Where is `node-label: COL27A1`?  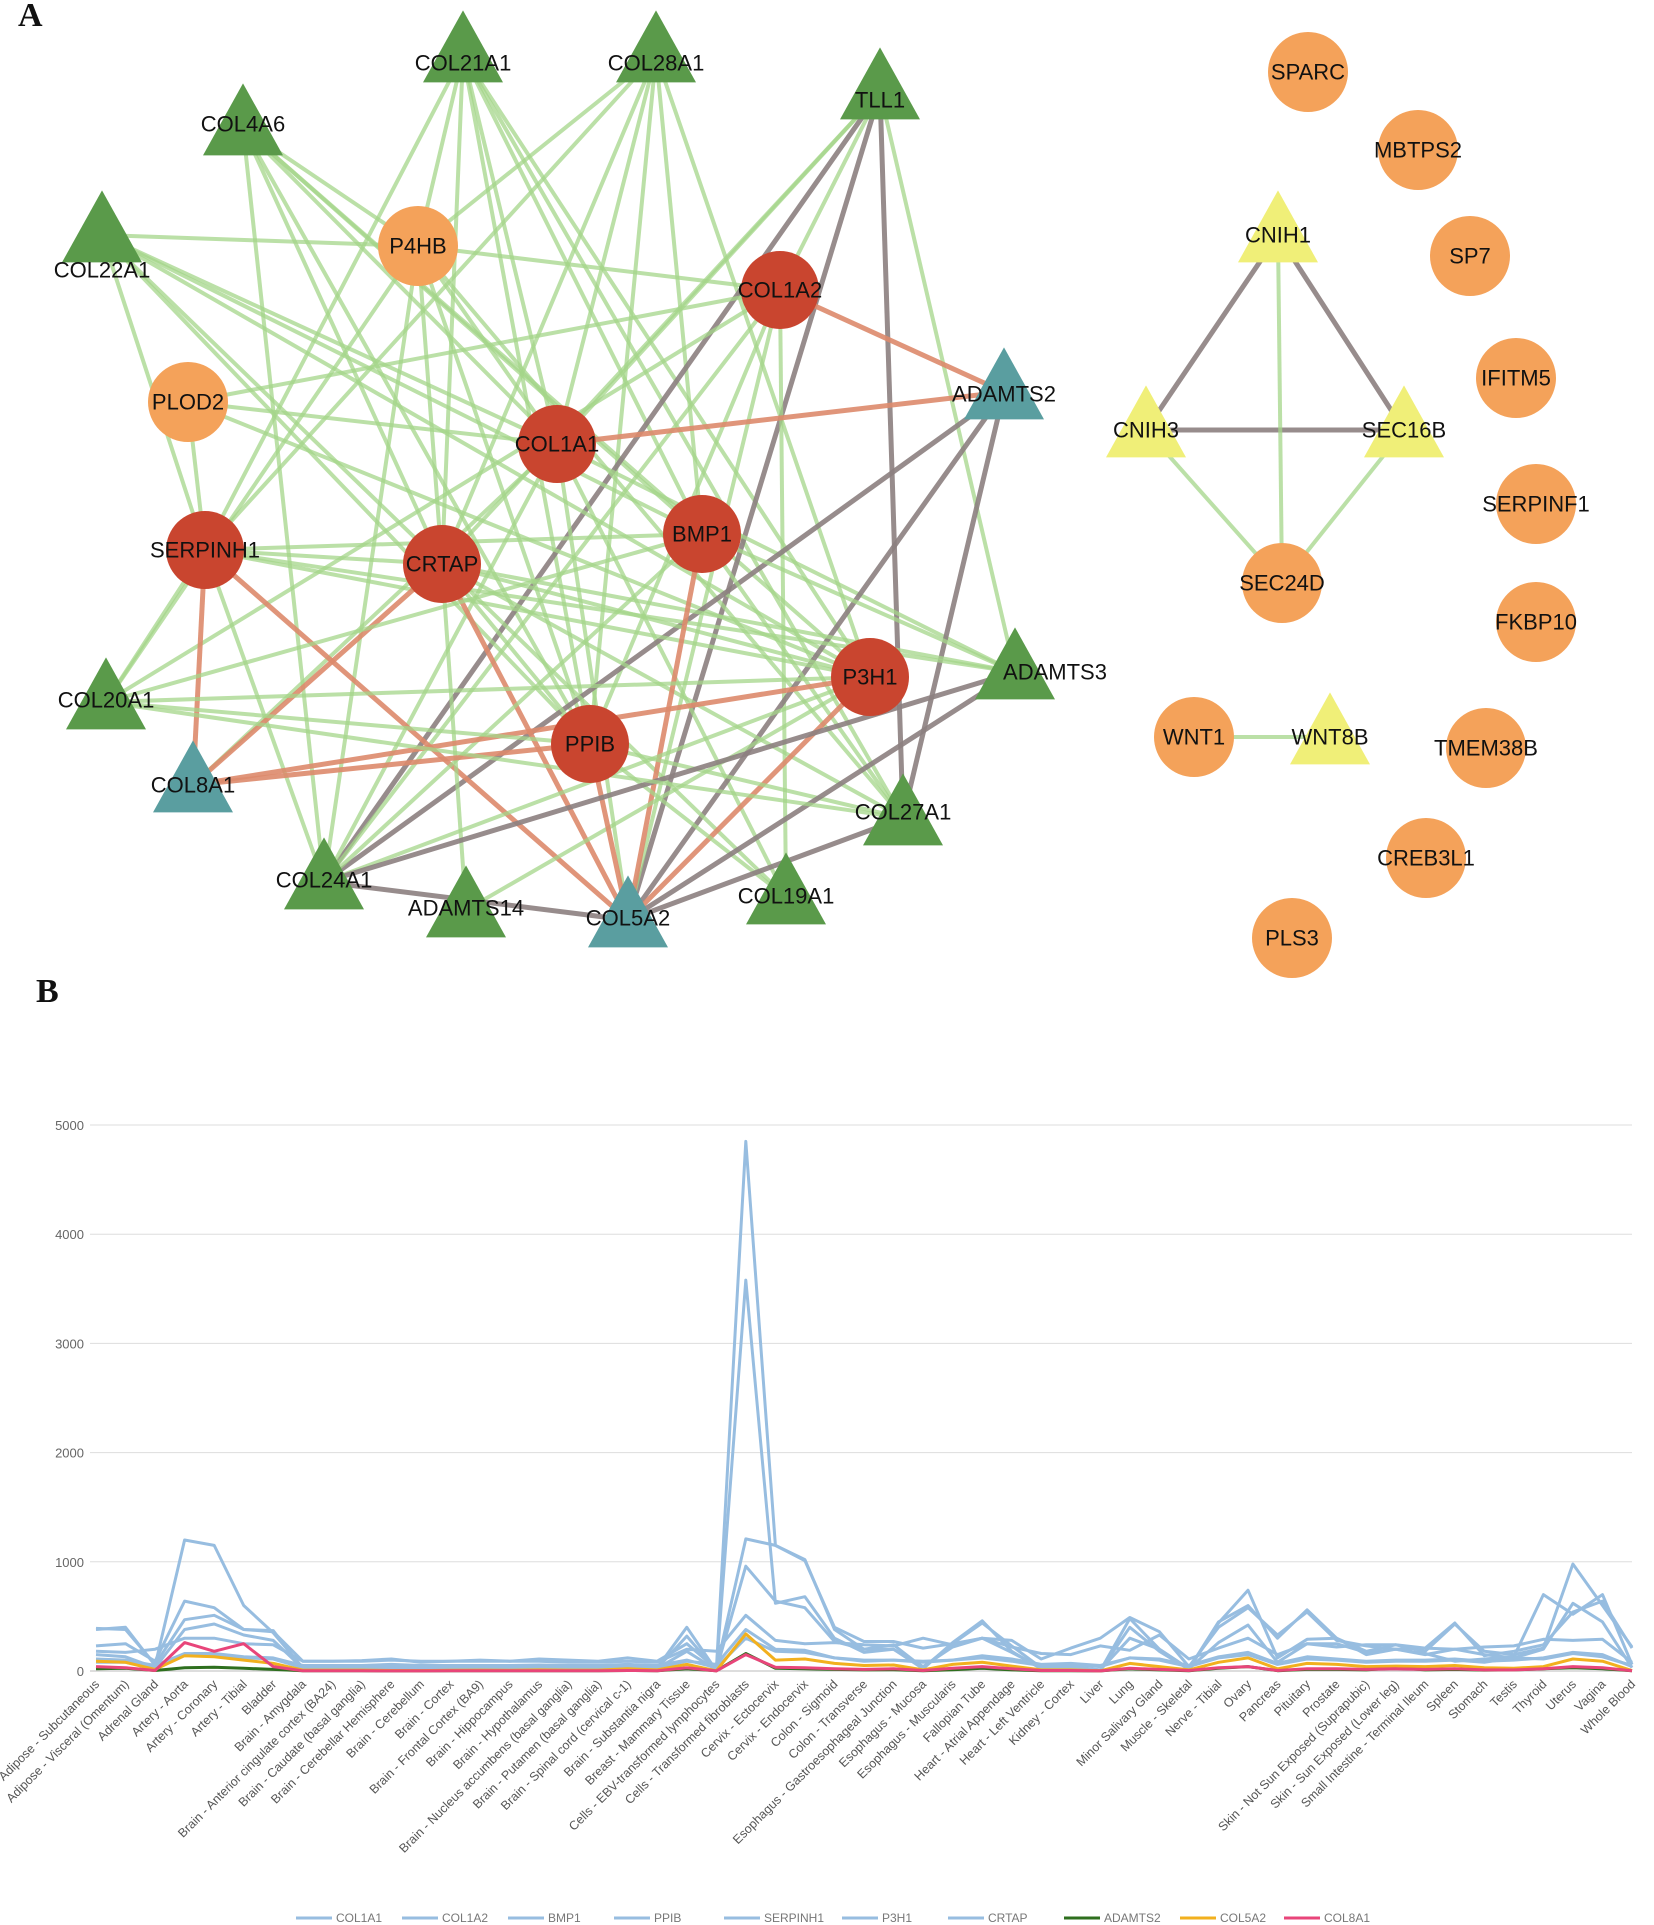 node-label: COL27A1 is located at coordinates (903, 812).